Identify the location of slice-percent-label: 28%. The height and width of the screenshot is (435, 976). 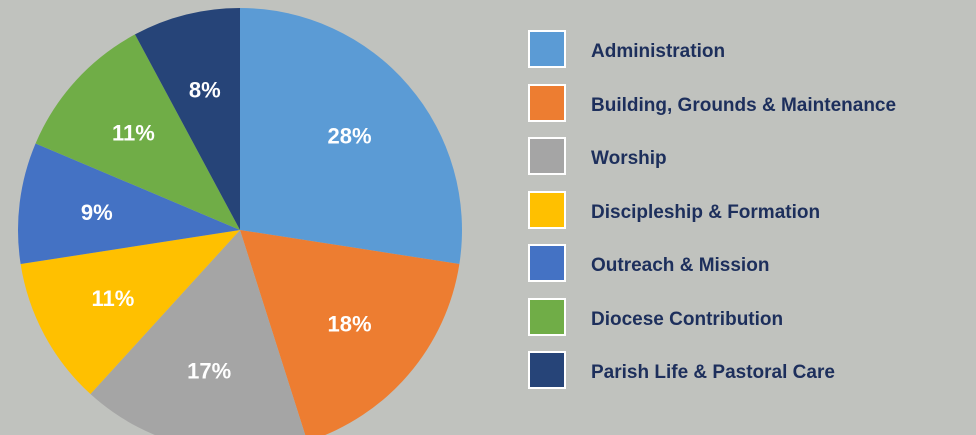
(350, 136).